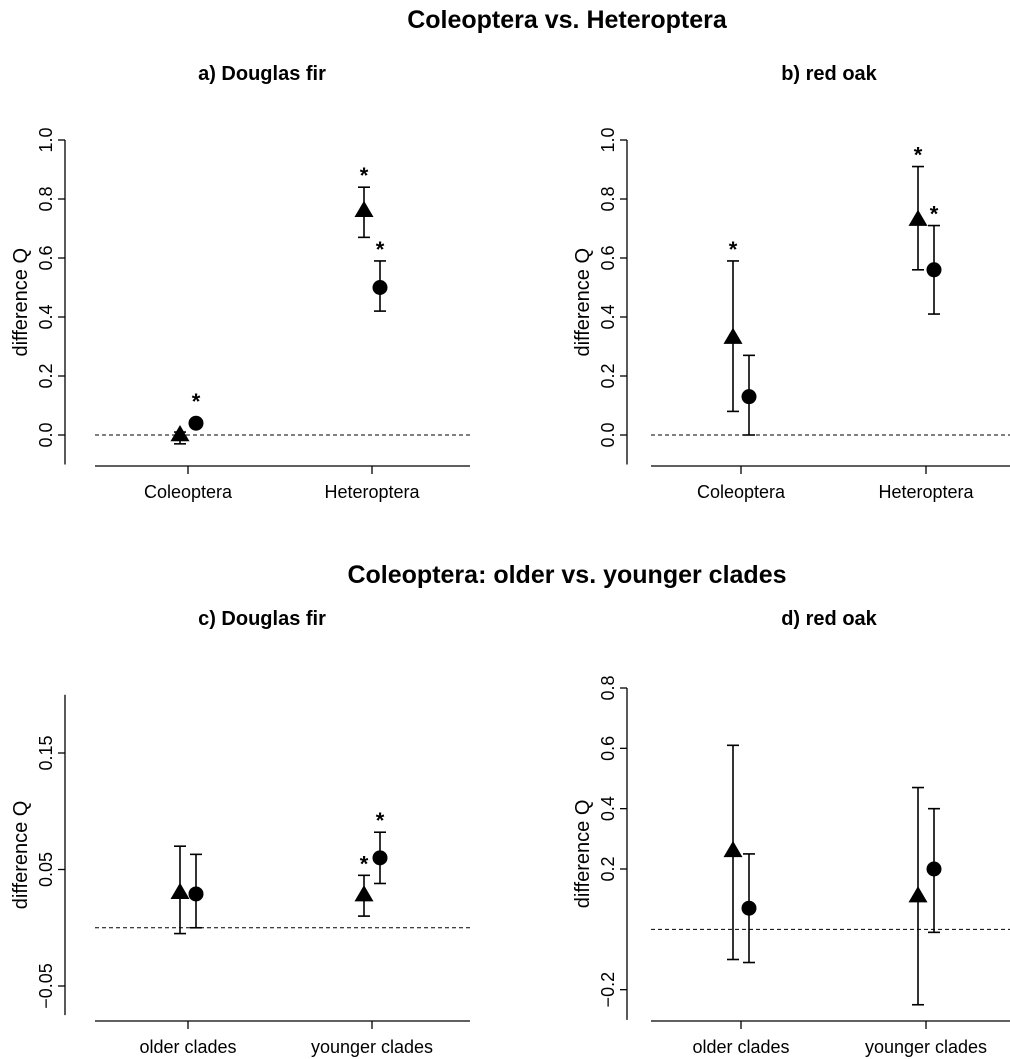  Describe the element at coordinates (829, 74) in the screenshot. I see `panel-title: b) red oak` at that location.